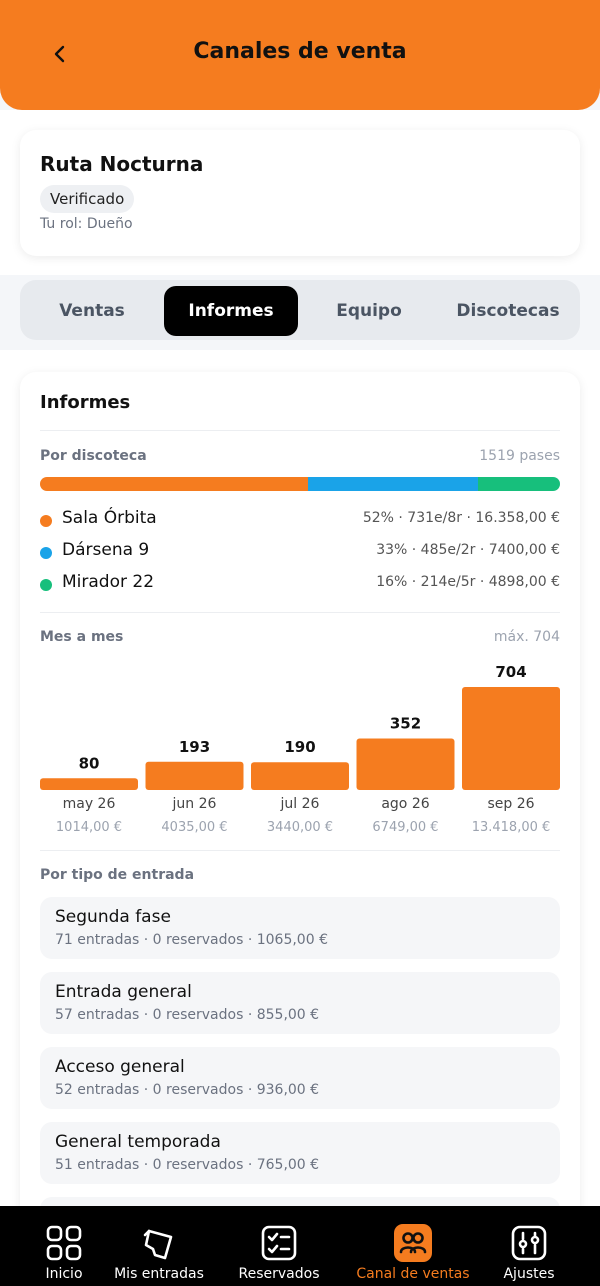 The width and height of the screenshot is (600, 1286). I want to click on nav-label: Ajustes, so click(529, 1274).